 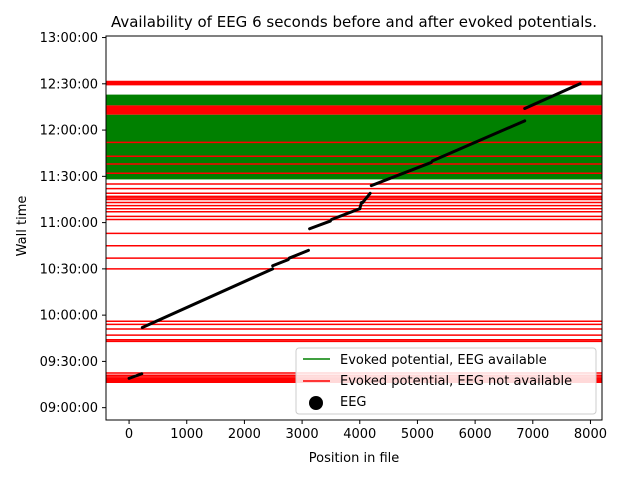 I want to click on legend-label-not-available: Evoked potential, EEG not available, so click(x=456, y=381).